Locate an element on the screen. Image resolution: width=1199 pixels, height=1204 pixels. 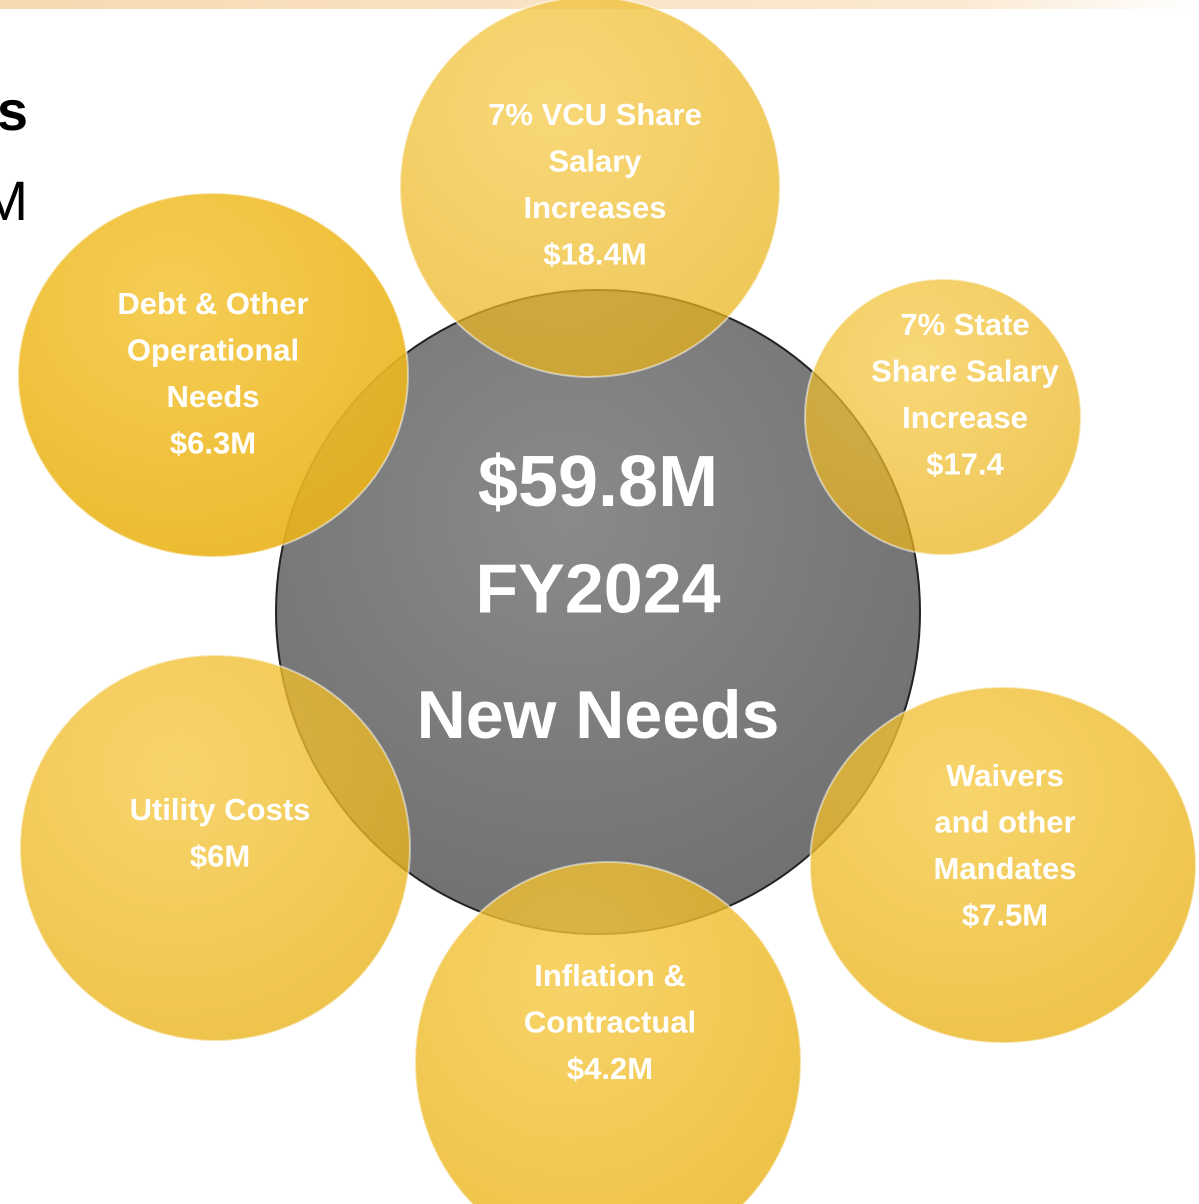
node-label: Operational is located at coordinates (213, 350).